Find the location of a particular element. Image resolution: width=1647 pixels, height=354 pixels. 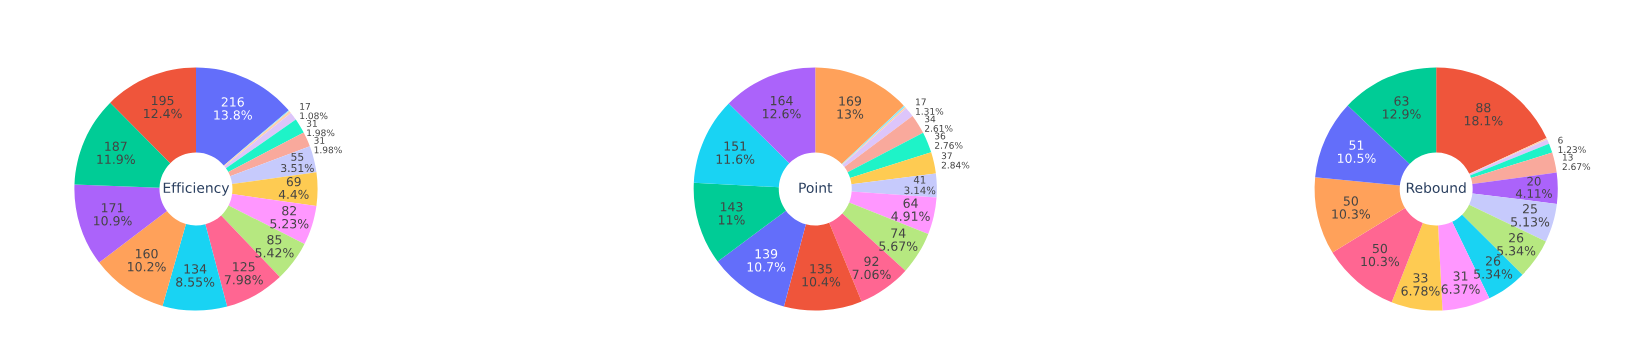

data-label: 6 1.23% is located at coordinates (1572, 145).